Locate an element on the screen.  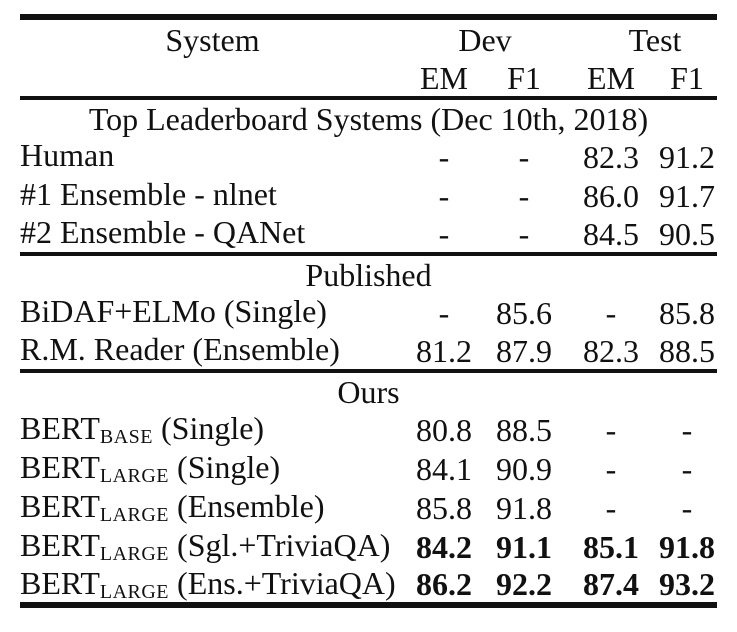
column-header-dev-em: EM is located at coordinates (444, 77).